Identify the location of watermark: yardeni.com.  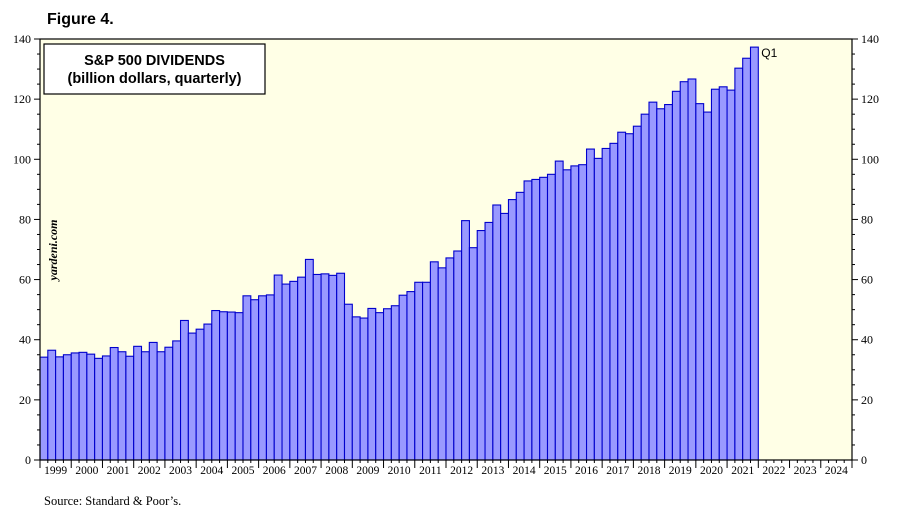
(53, 251).